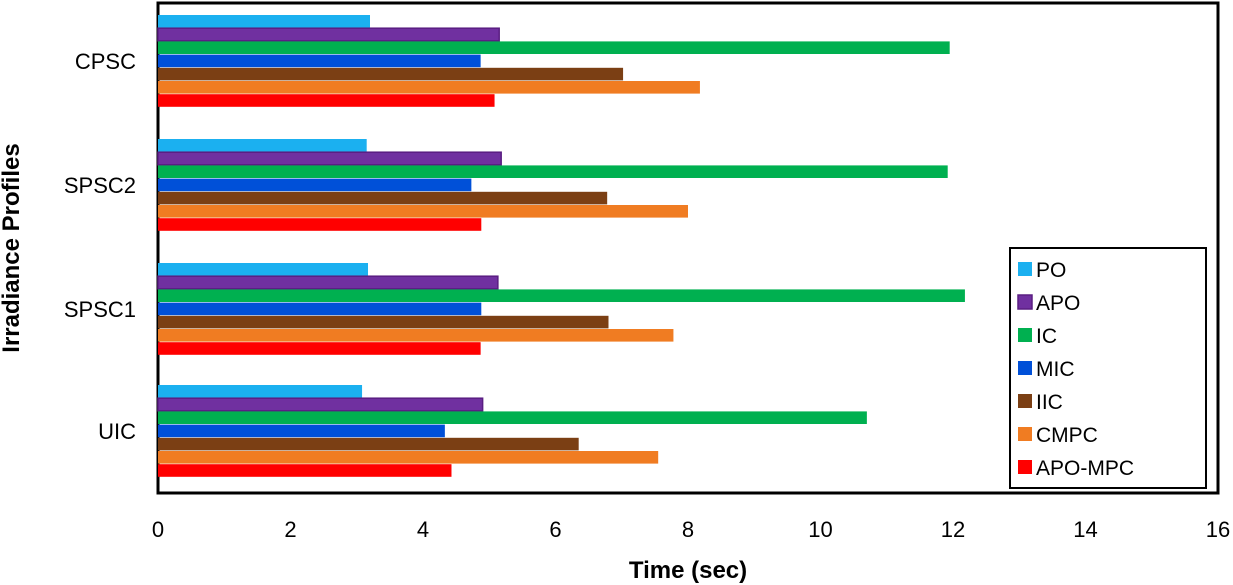 This screenshot has width=1233, height=585. Describe the element at coordinates (100, 246) in the screenshot. I see `category-labels: CPSC SPSC2 SPSC1 UIC` at that location.